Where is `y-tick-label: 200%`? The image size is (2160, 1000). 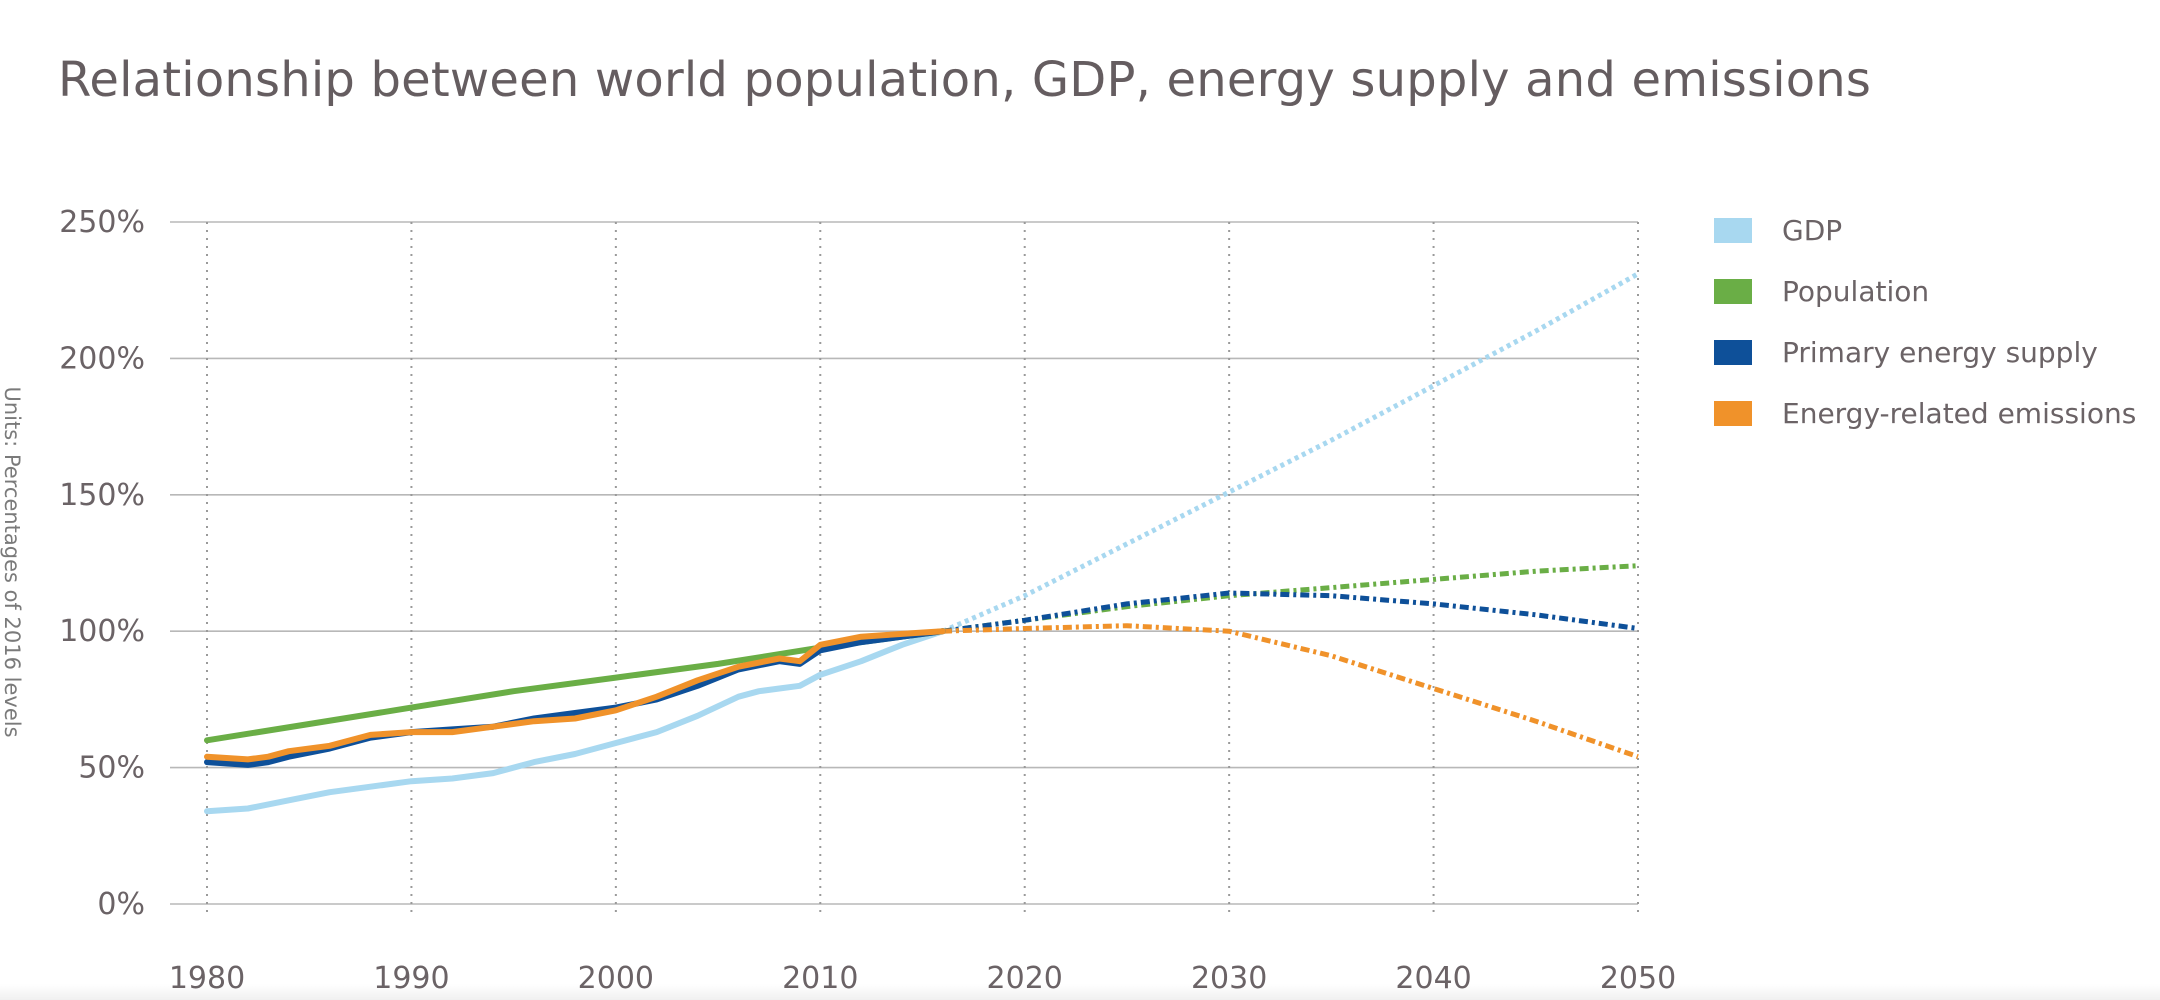
y-tick-label: 200% is located at coordinates (102, 358).